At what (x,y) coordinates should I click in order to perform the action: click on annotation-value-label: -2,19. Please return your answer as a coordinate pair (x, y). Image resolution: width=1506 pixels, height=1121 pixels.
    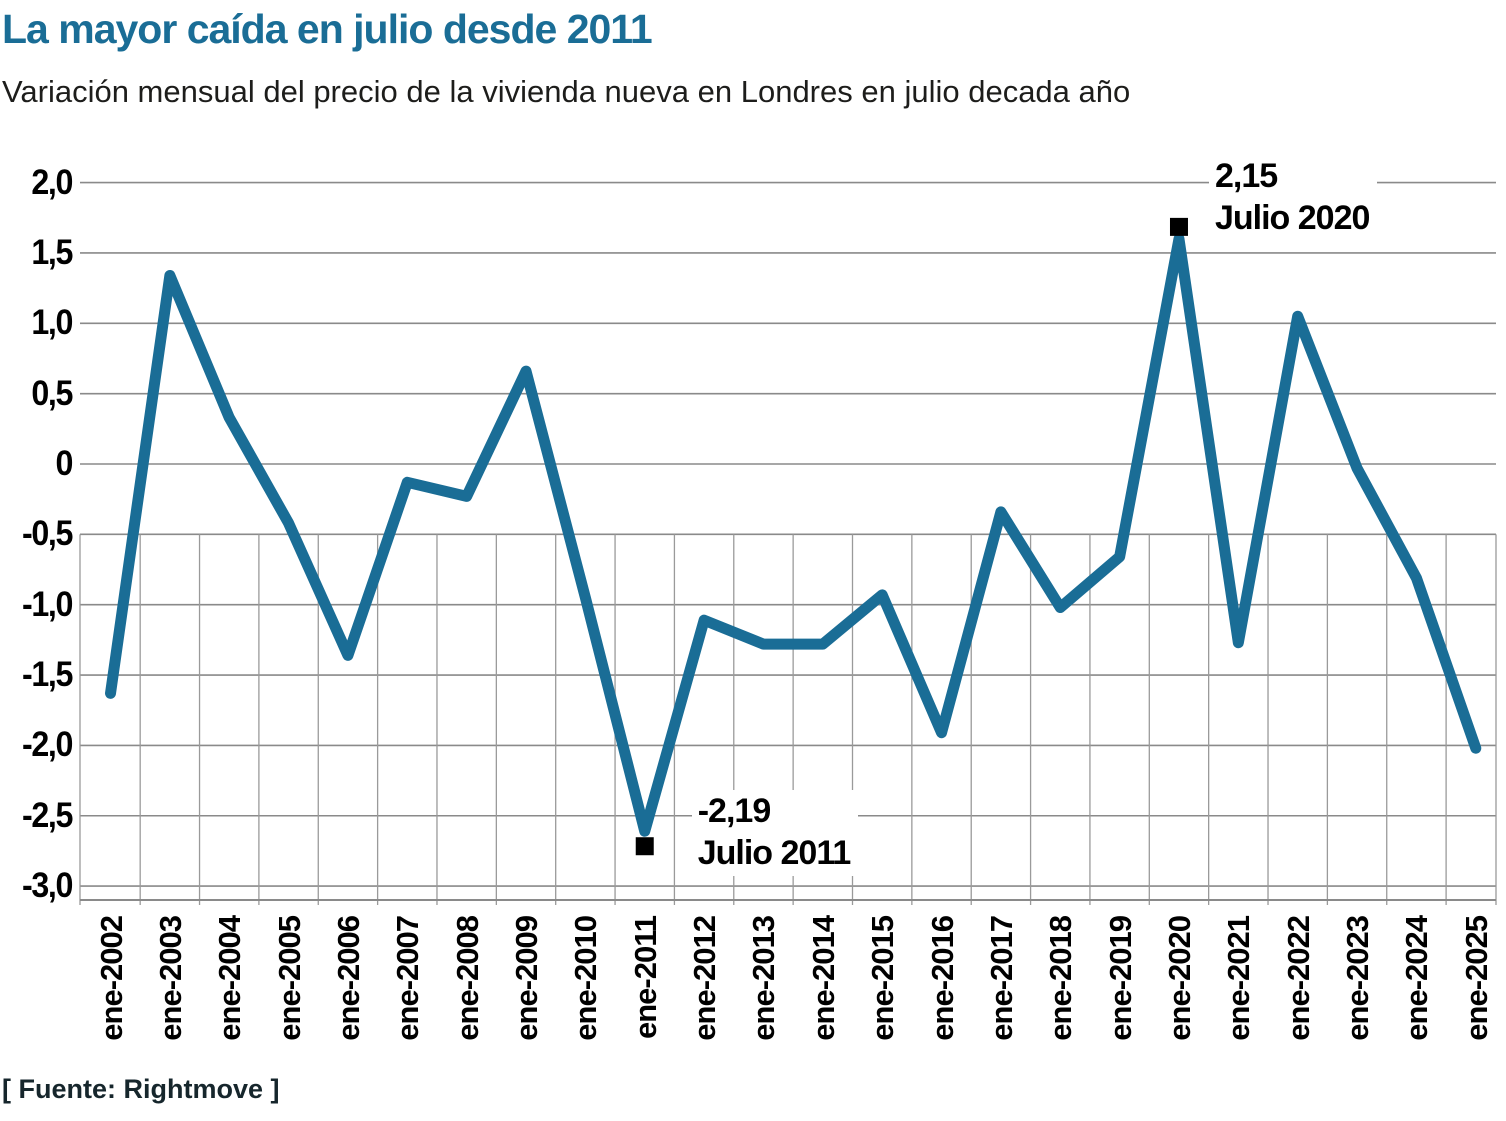
    Looking at the image, I should click on (734, 811).